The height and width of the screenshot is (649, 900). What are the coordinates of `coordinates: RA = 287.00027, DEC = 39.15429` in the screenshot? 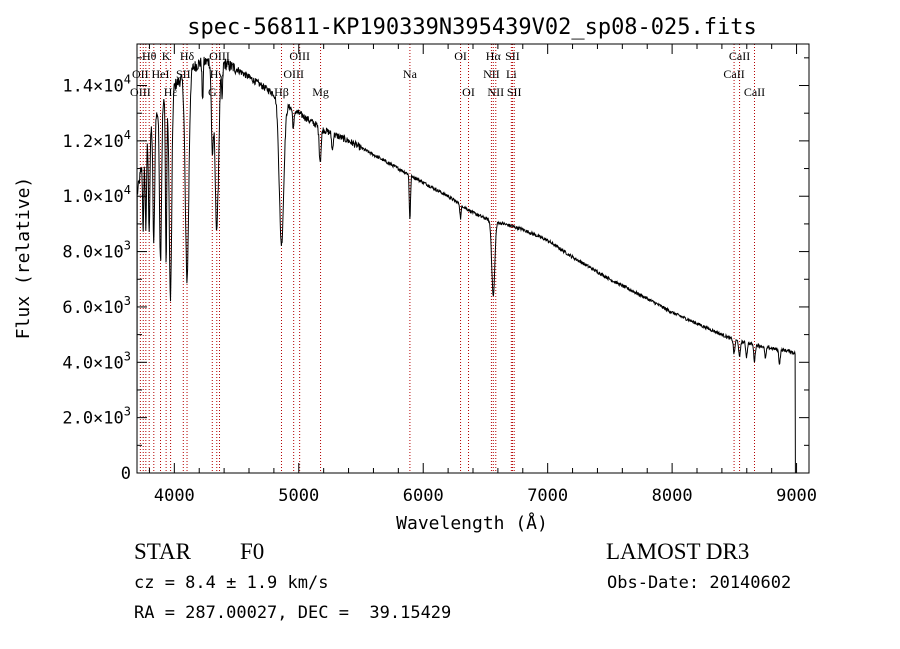 It's located at (293, 613).